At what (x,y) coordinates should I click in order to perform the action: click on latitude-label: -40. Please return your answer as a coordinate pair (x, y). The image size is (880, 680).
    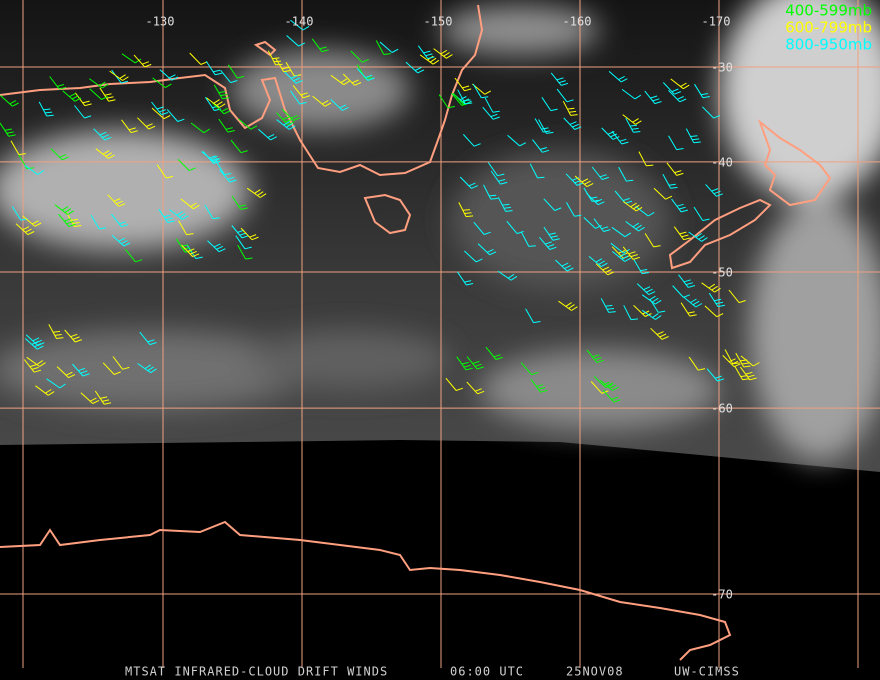
    Looking at the image, I should click on (722, 162).